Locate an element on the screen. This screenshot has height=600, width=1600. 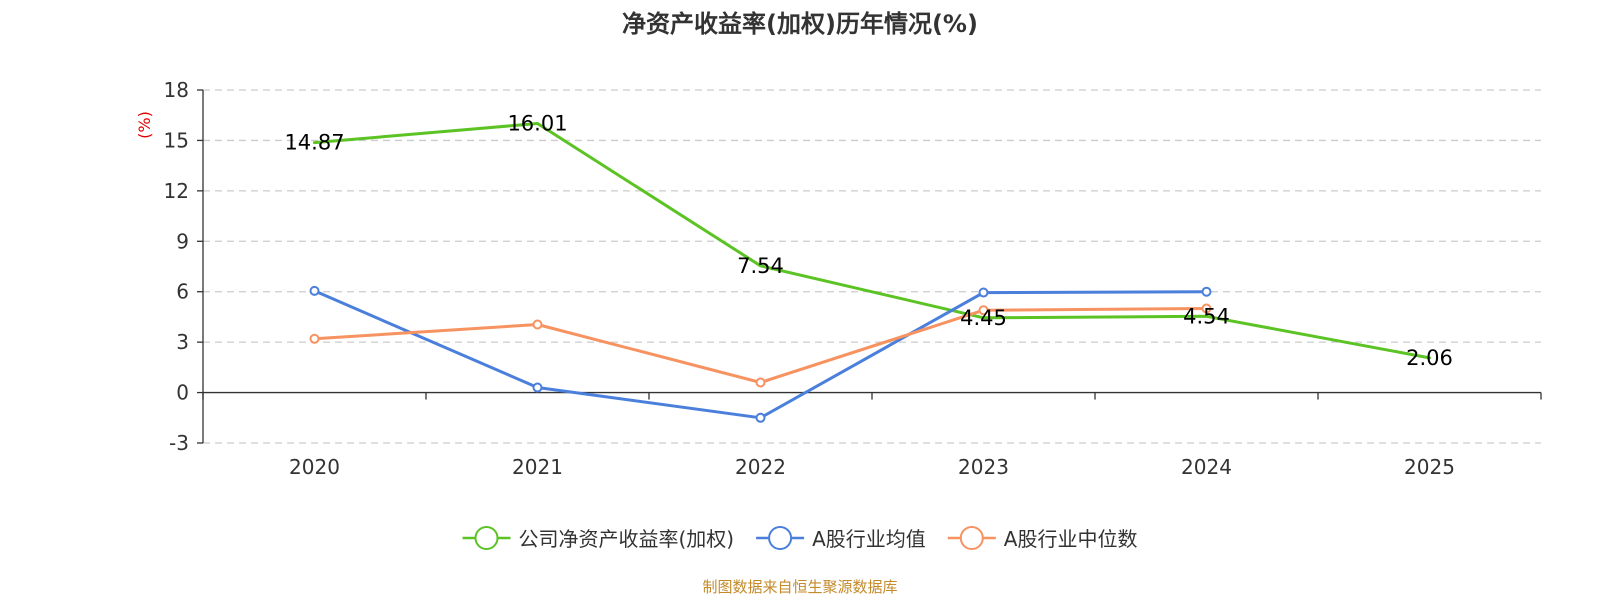
data-label: 4.45 is located at coordinates (983, 318).